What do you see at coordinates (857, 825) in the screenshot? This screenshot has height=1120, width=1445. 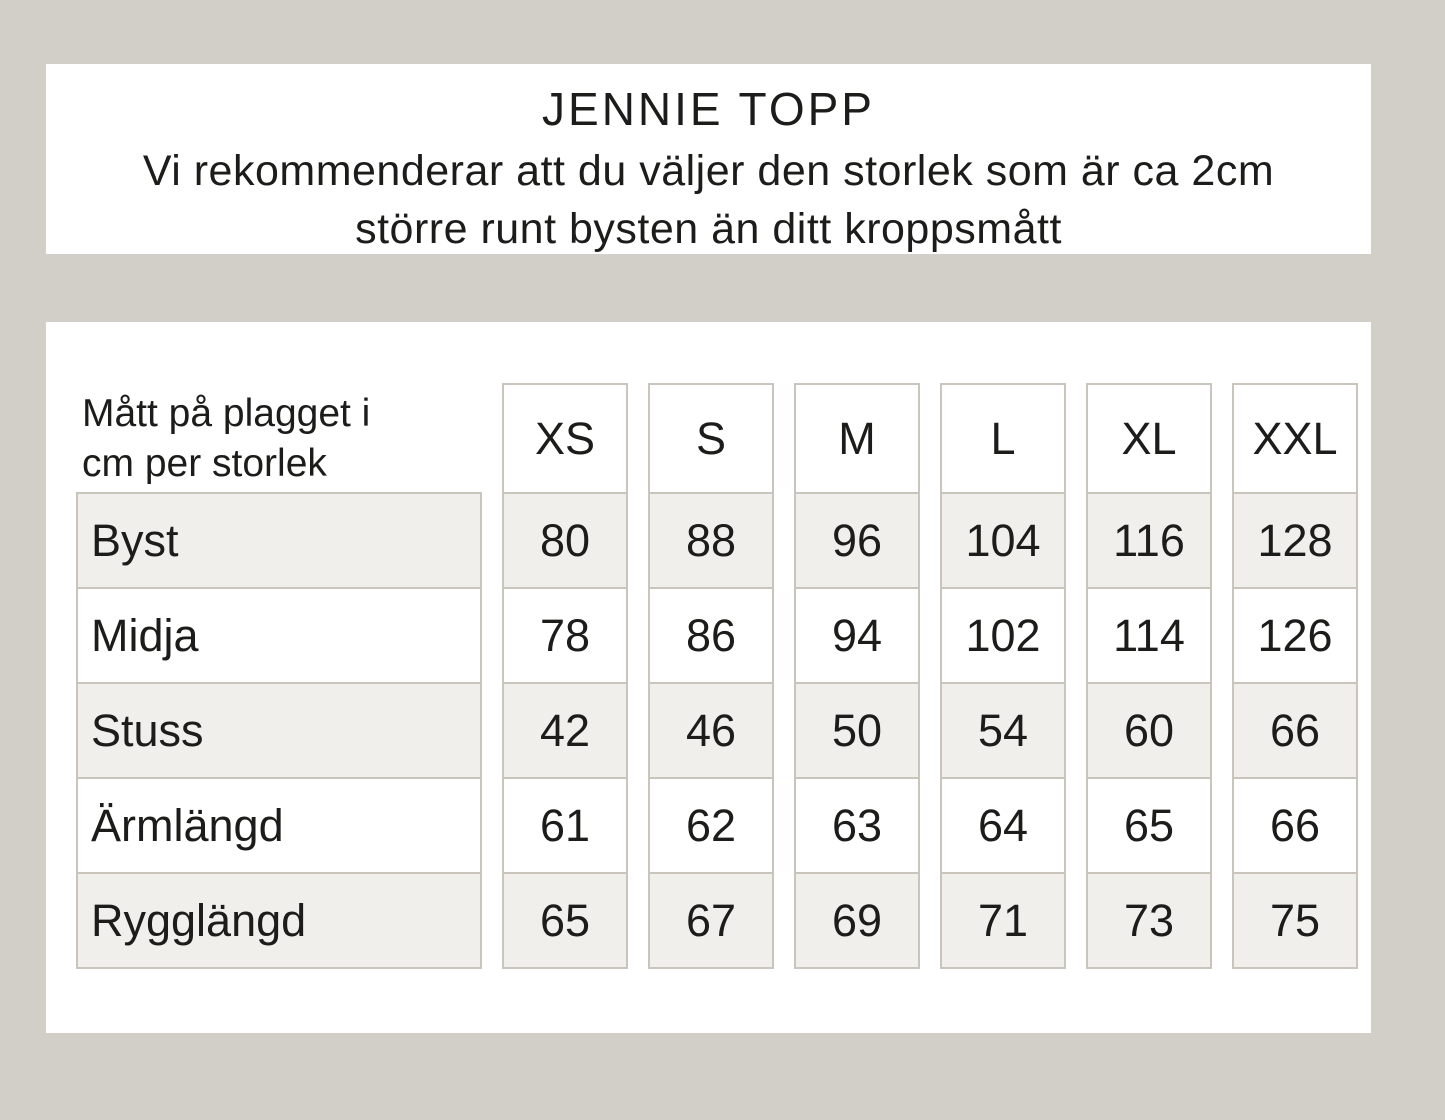 I see `value-armlangd-m: 63` at bounding box center [857, 825].